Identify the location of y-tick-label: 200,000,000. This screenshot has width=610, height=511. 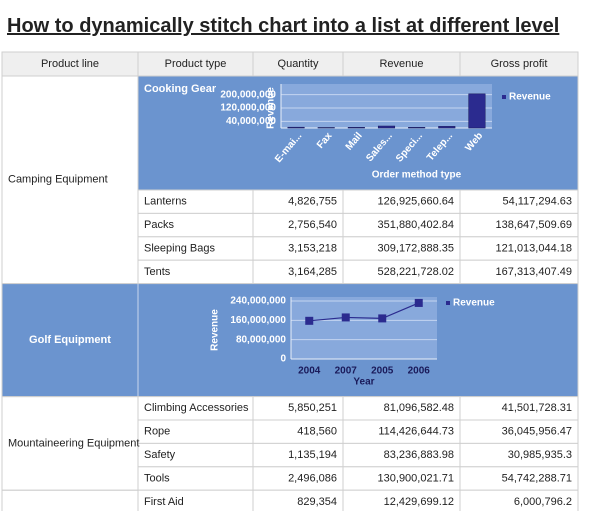
(248, 94).